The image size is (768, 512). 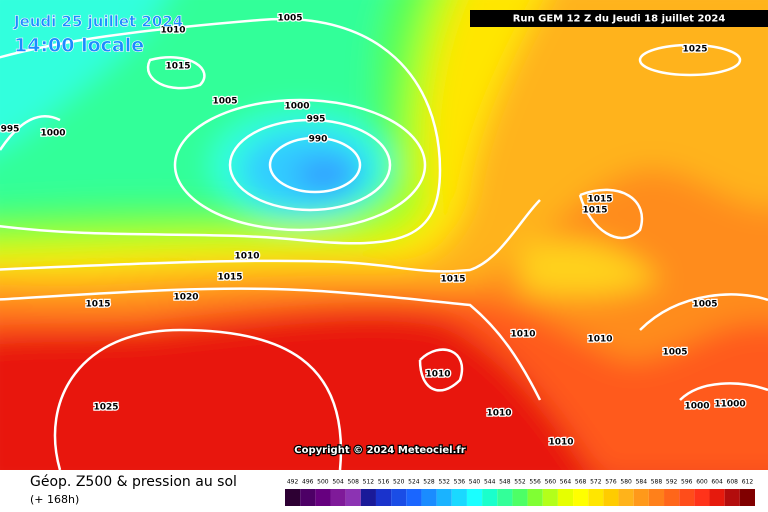 What do you see at coordinates (490, 482) in the screenshot?
I see `scale-label: 544` at bounding box center [490, 482].